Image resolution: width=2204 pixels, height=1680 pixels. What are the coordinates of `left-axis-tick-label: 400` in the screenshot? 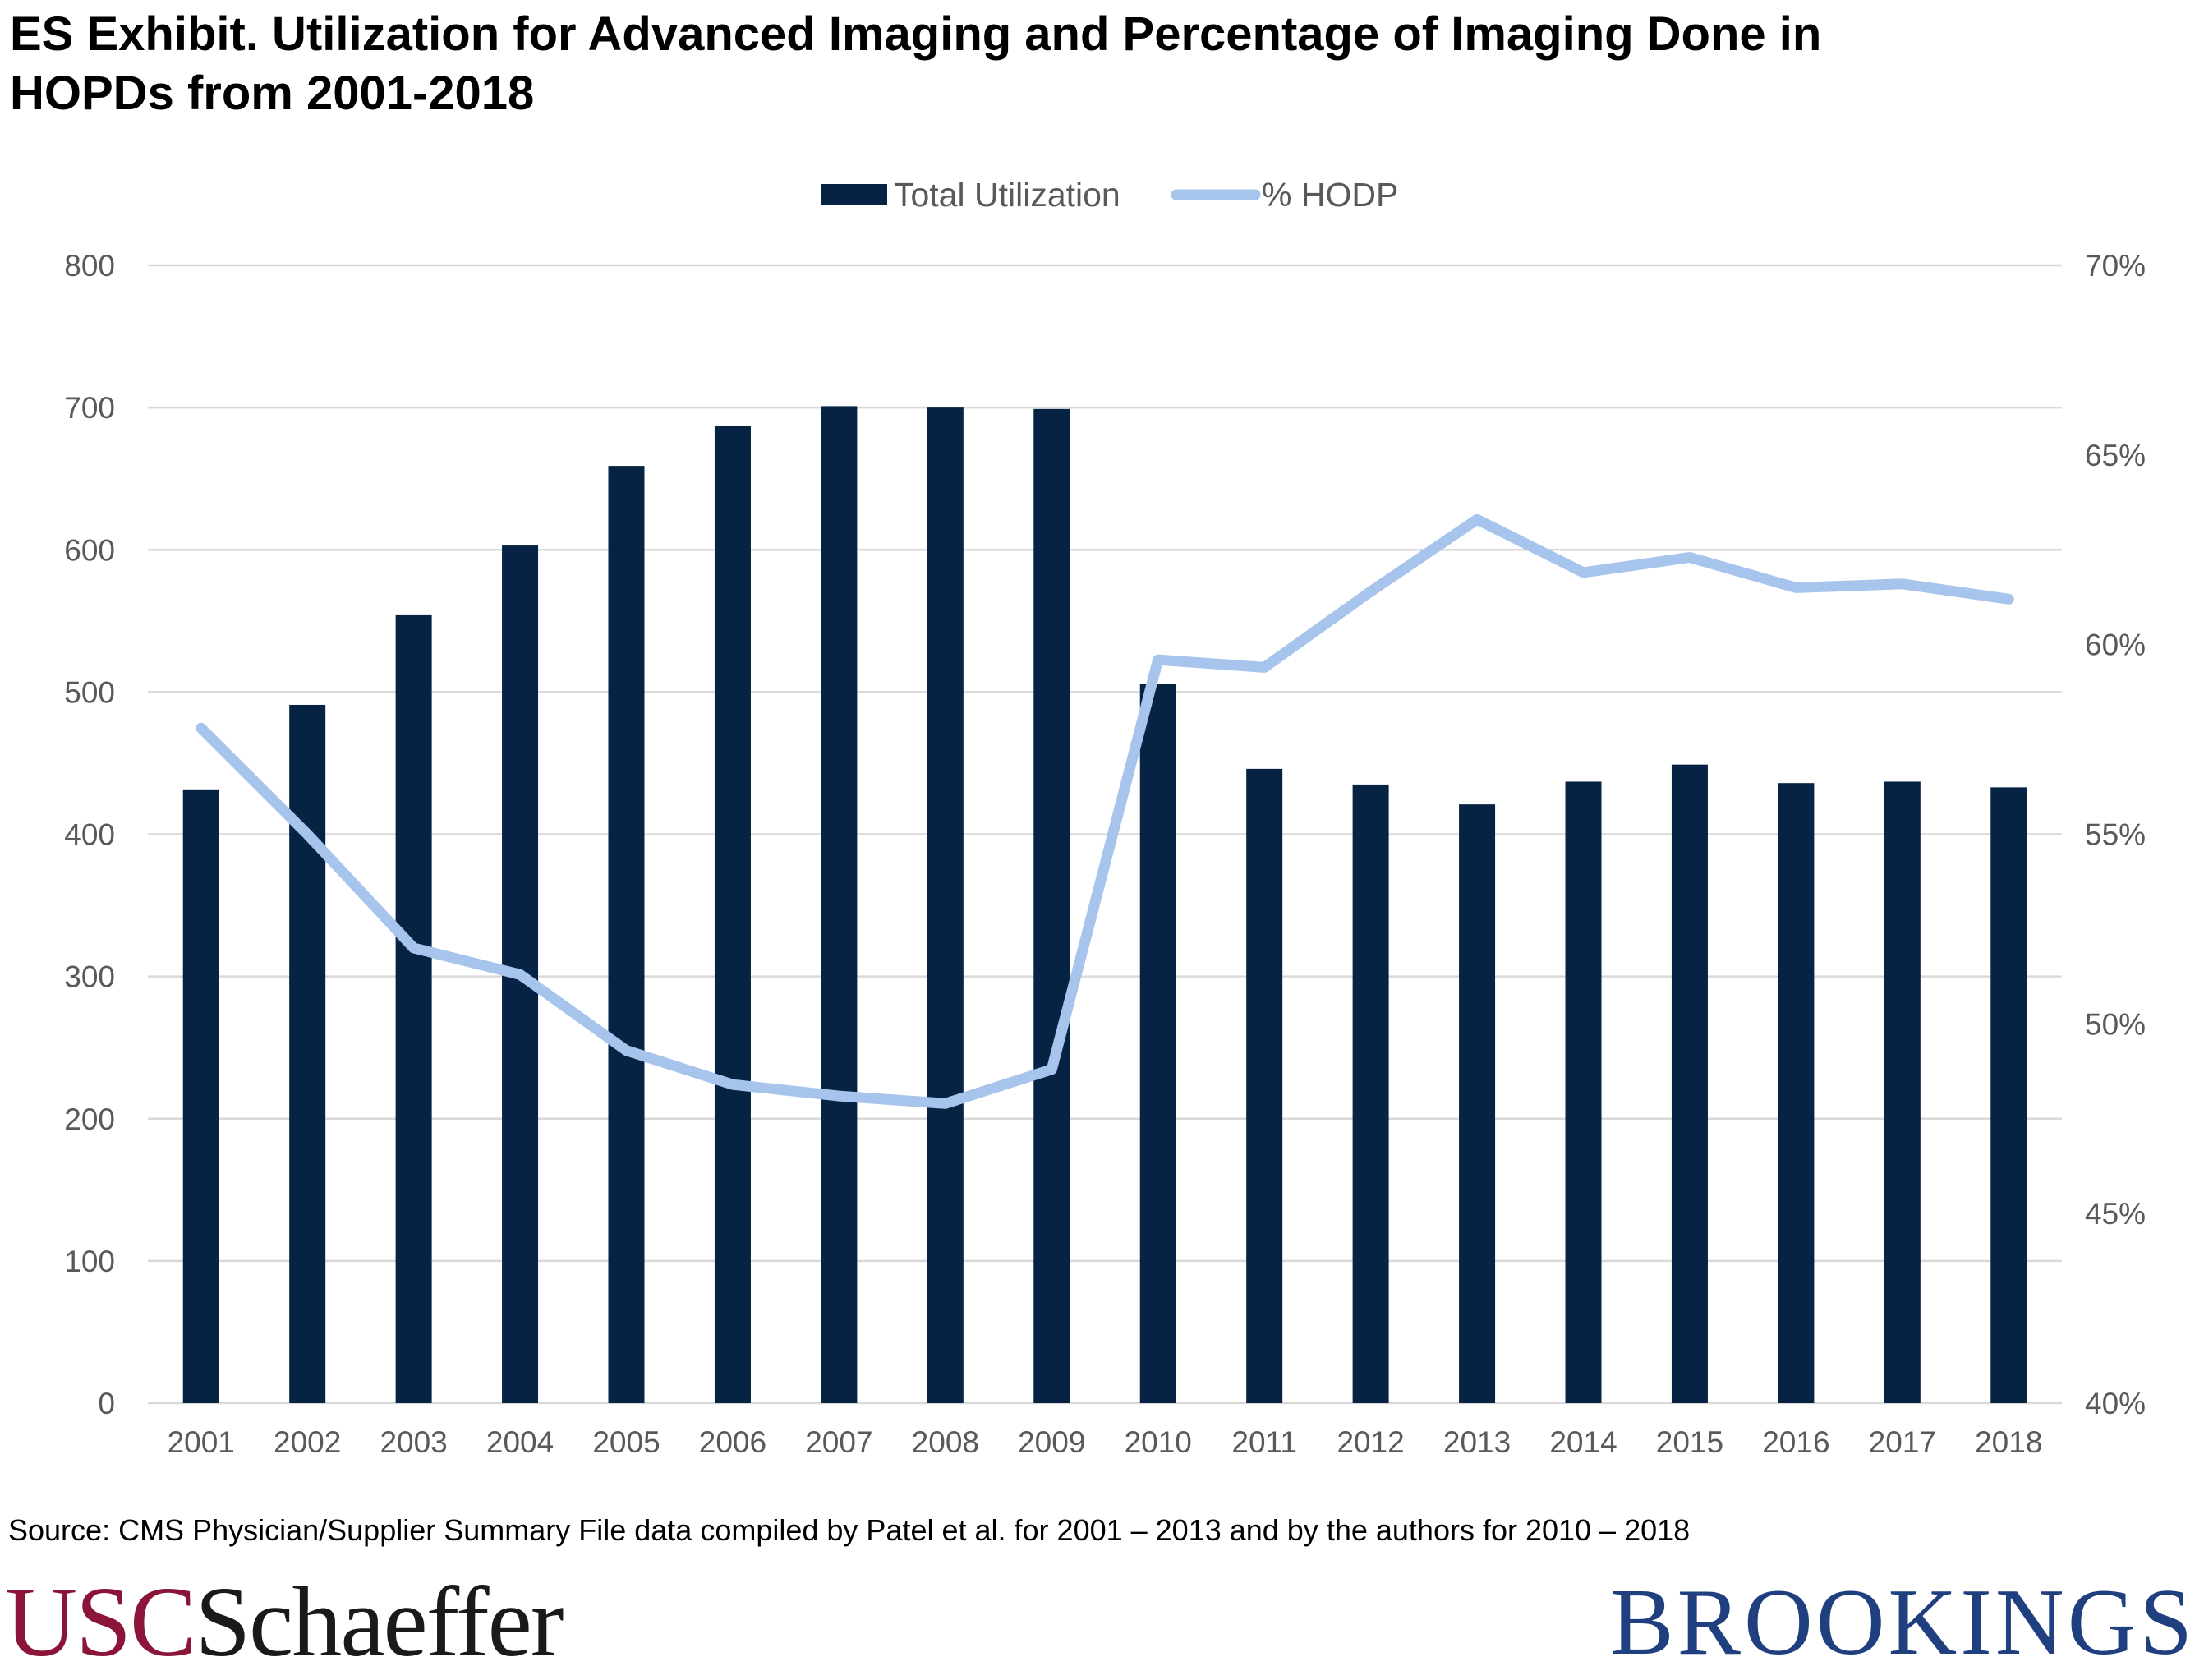 It's located at (89, 835).